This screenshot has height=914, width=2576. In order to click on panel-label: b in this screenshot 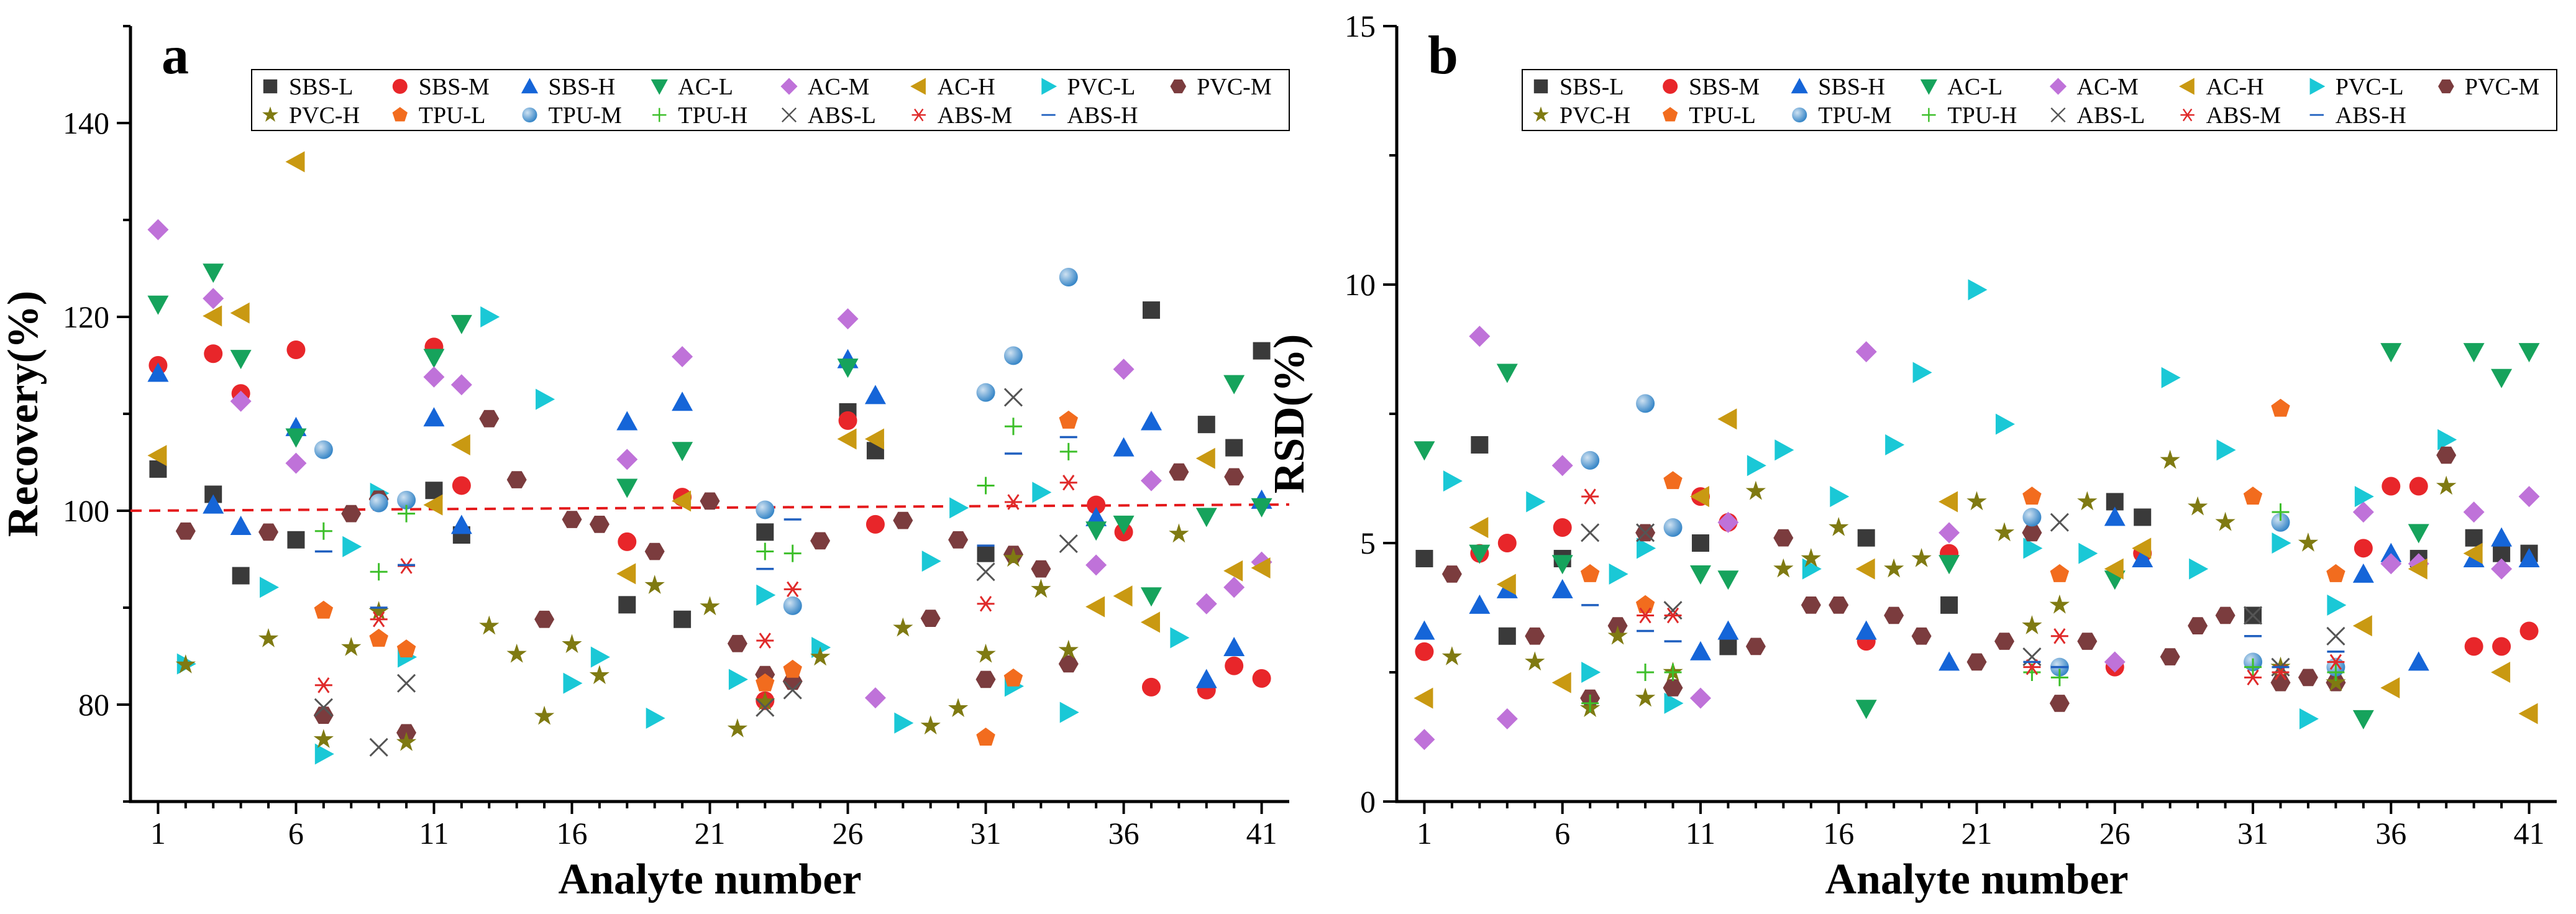, I will do `click(1443, 55)`.